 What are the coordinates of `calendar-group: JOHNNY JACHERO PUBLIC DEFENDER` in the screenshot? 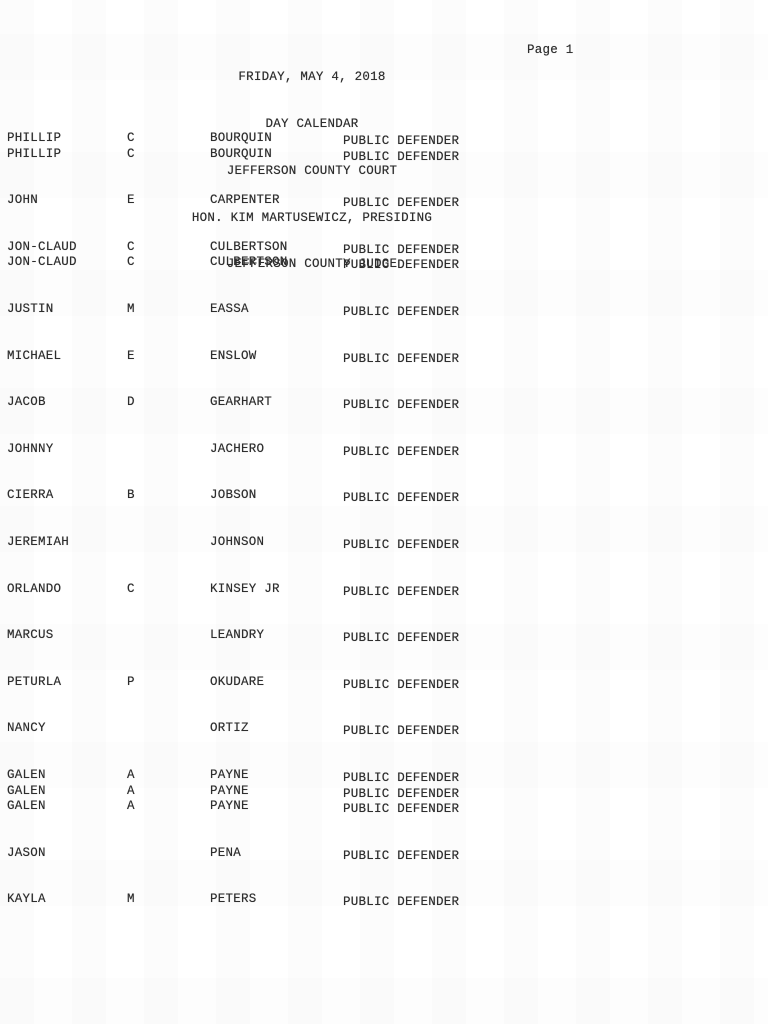 It's located at (384, 450).